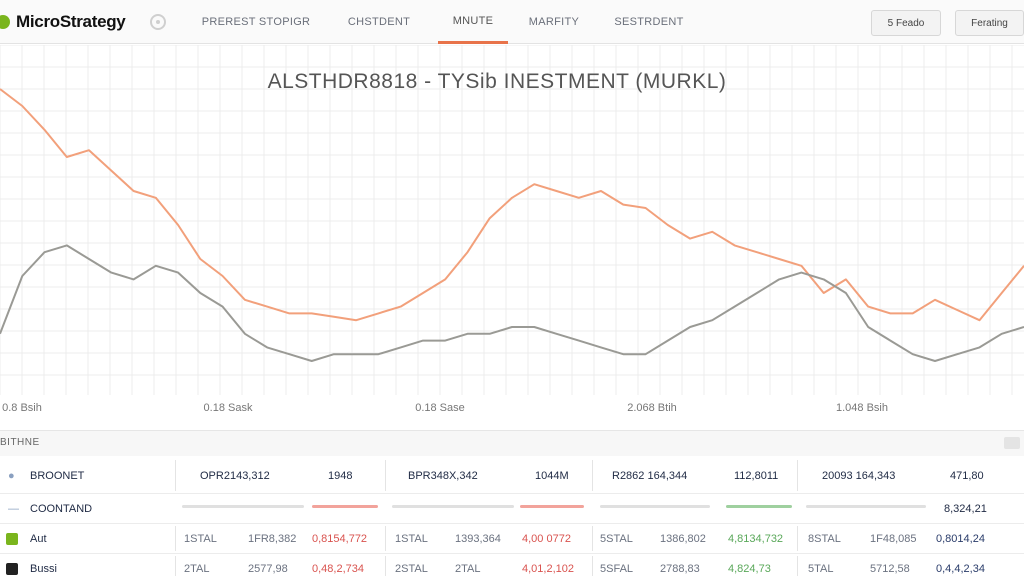  Describe the element at coordinates (552, 475) in the screenshot. I see `table-cell: 1044M` at that location.